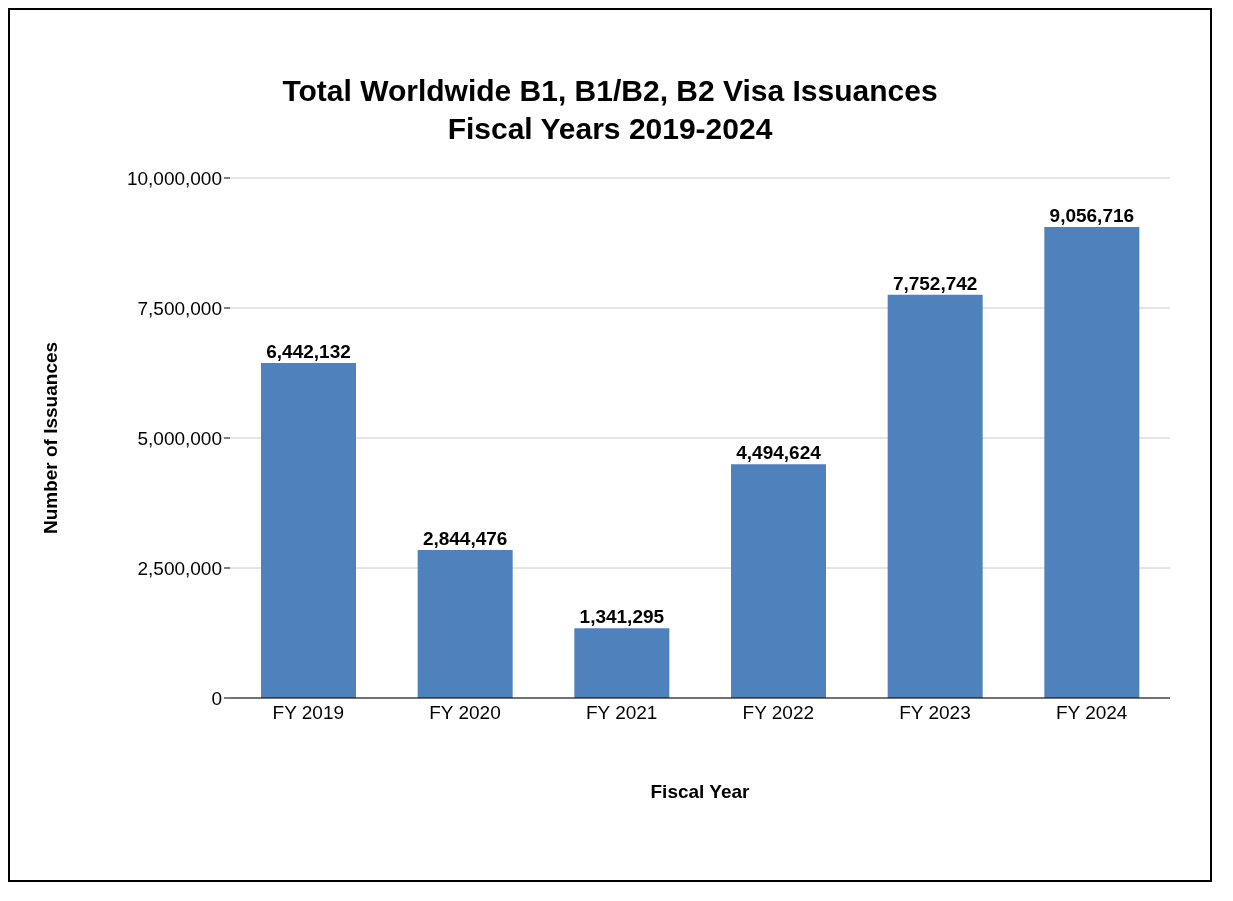 This screenshot has height=901, width=1233. Describe the element at coordinates (50, 438) in the screenshot. I see `y-axis-title: Number of Issuances` at that location.